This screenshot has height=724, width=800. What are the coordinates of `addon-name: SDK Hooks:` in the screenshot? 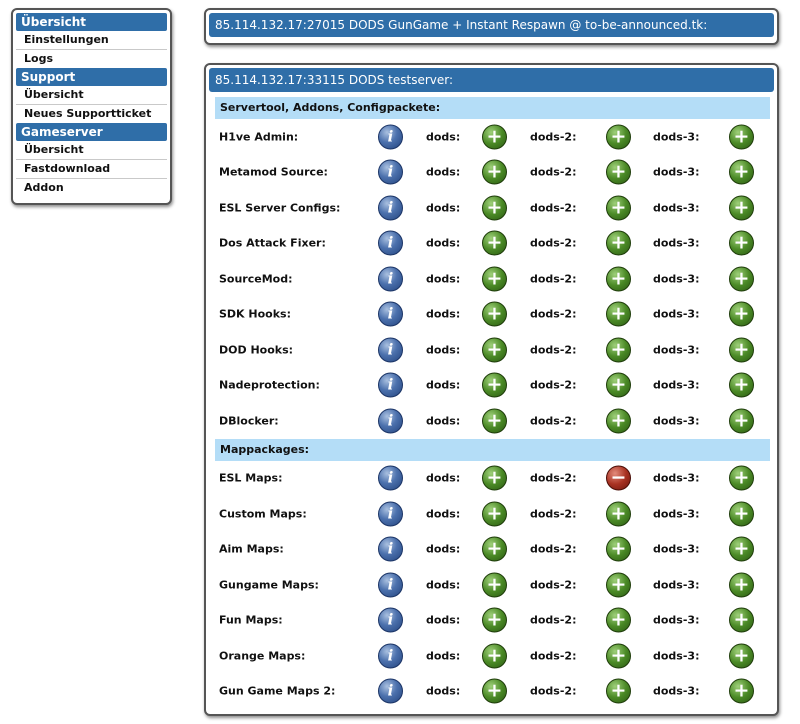 It's located at (255, 314).